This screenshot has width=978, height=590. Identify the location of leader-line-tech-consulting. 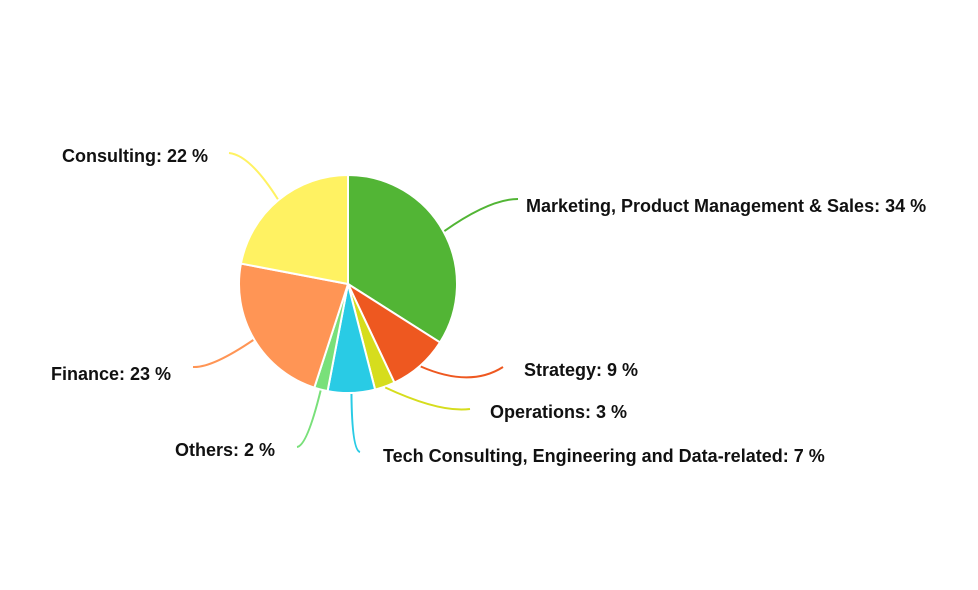
(355, 423).